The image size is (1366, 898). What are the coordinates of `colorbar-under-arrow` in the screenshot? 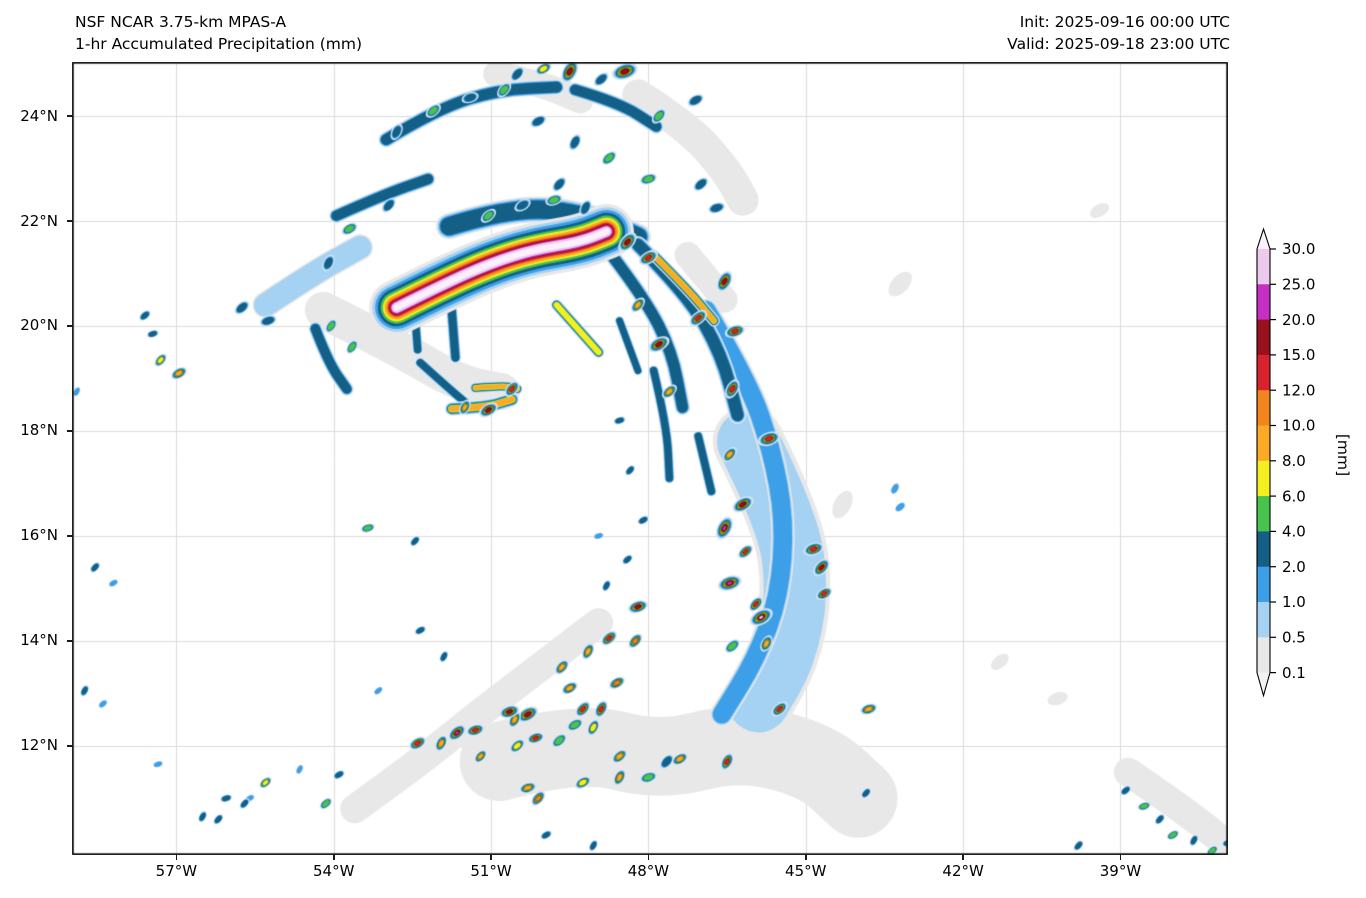 It's located at (1263, 684).